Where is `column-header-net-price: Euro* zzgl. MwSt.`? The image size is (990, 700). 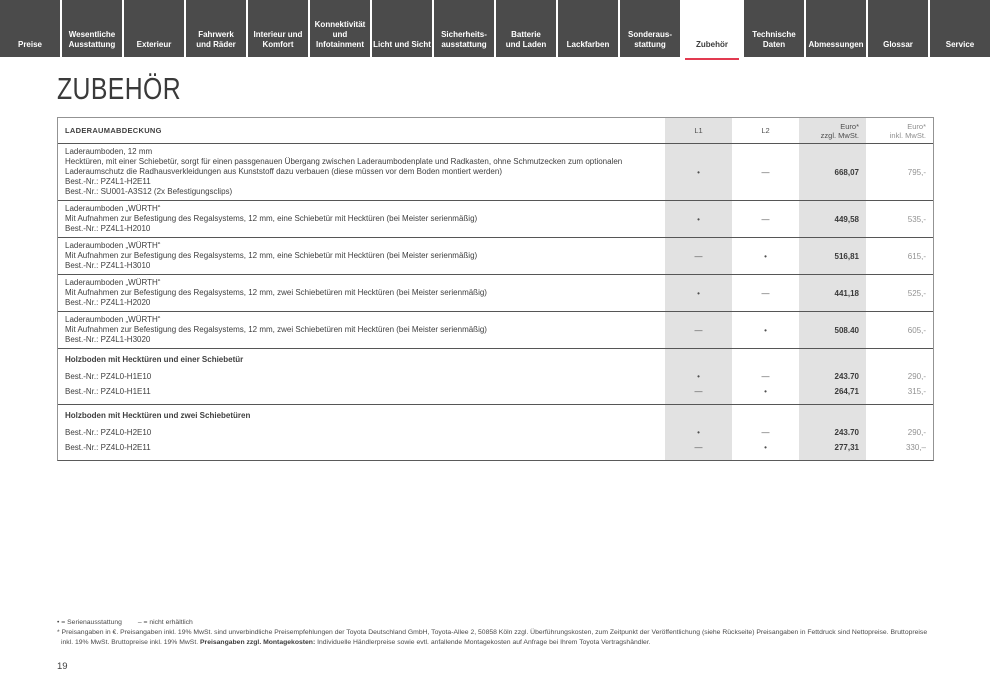 column-header-net-price: Euro* zzgl. MwSt. is located at coordinates (839, 130).